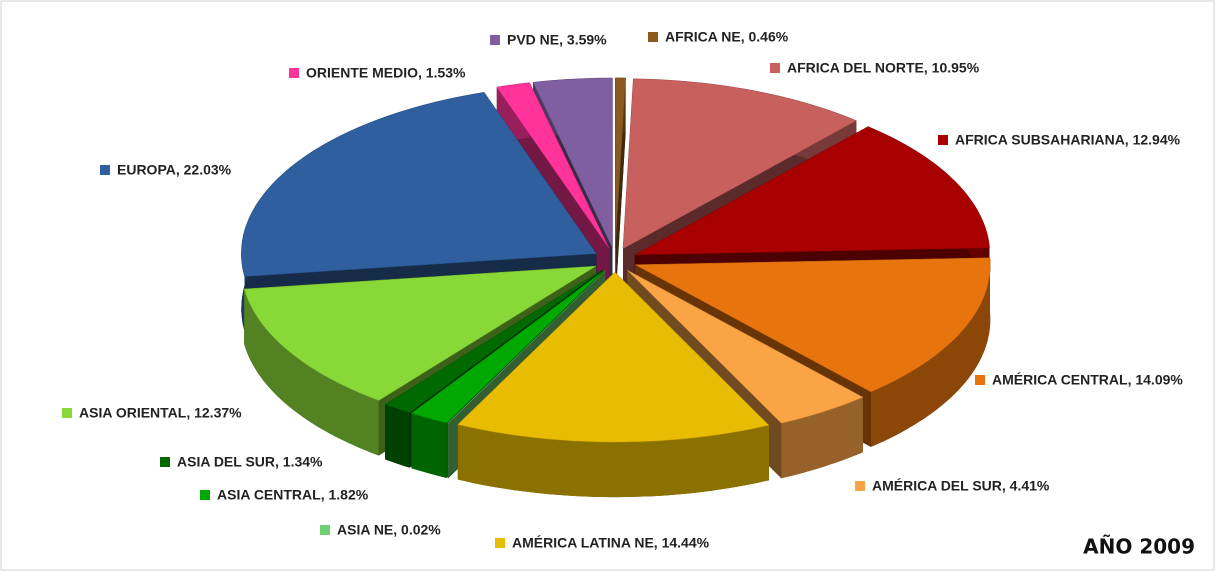  Describe the element at coordinates (1139, 547) in the screenshot. I see `chart-title: AÑO 2009` at that location.